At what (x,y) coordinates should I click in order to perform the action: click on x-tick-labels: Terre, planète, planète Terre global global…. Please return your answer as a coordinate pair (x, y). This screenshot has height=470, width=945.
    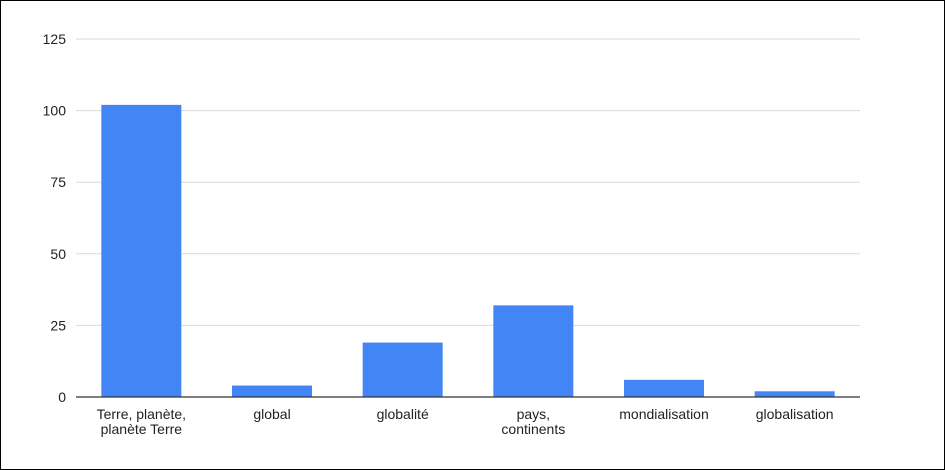
    Looking at the image, I should click on (465, 421).